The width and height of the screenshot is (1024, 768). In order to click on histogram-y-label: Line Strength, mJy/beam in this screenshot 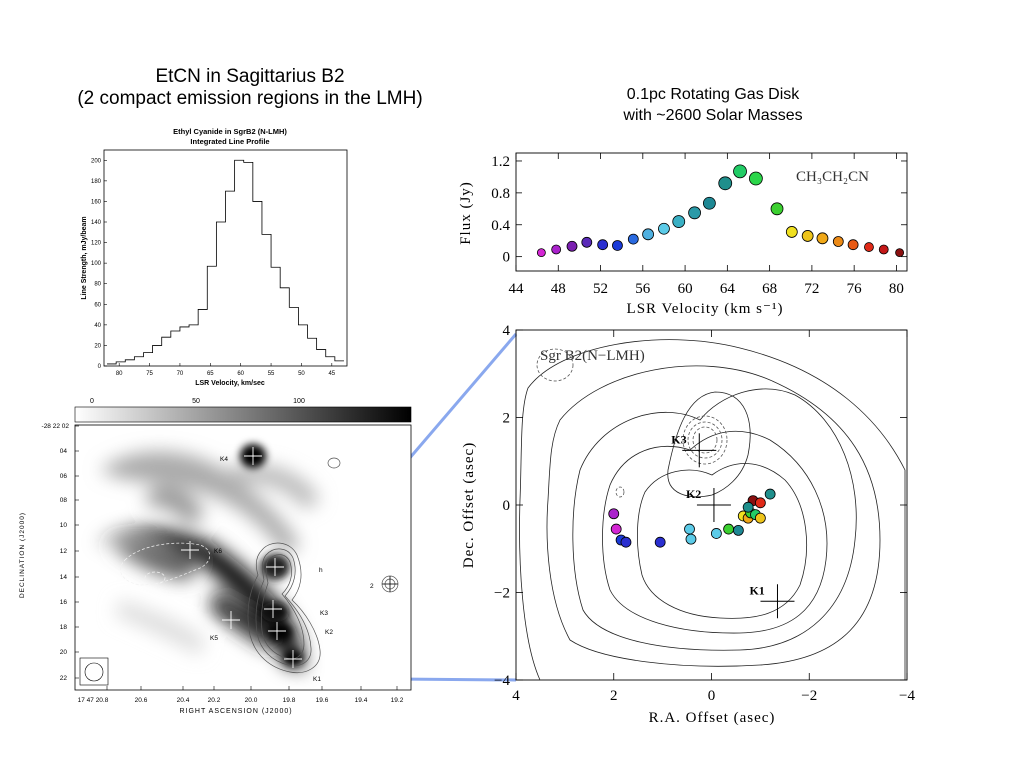, I will do `click(84, 257)`.